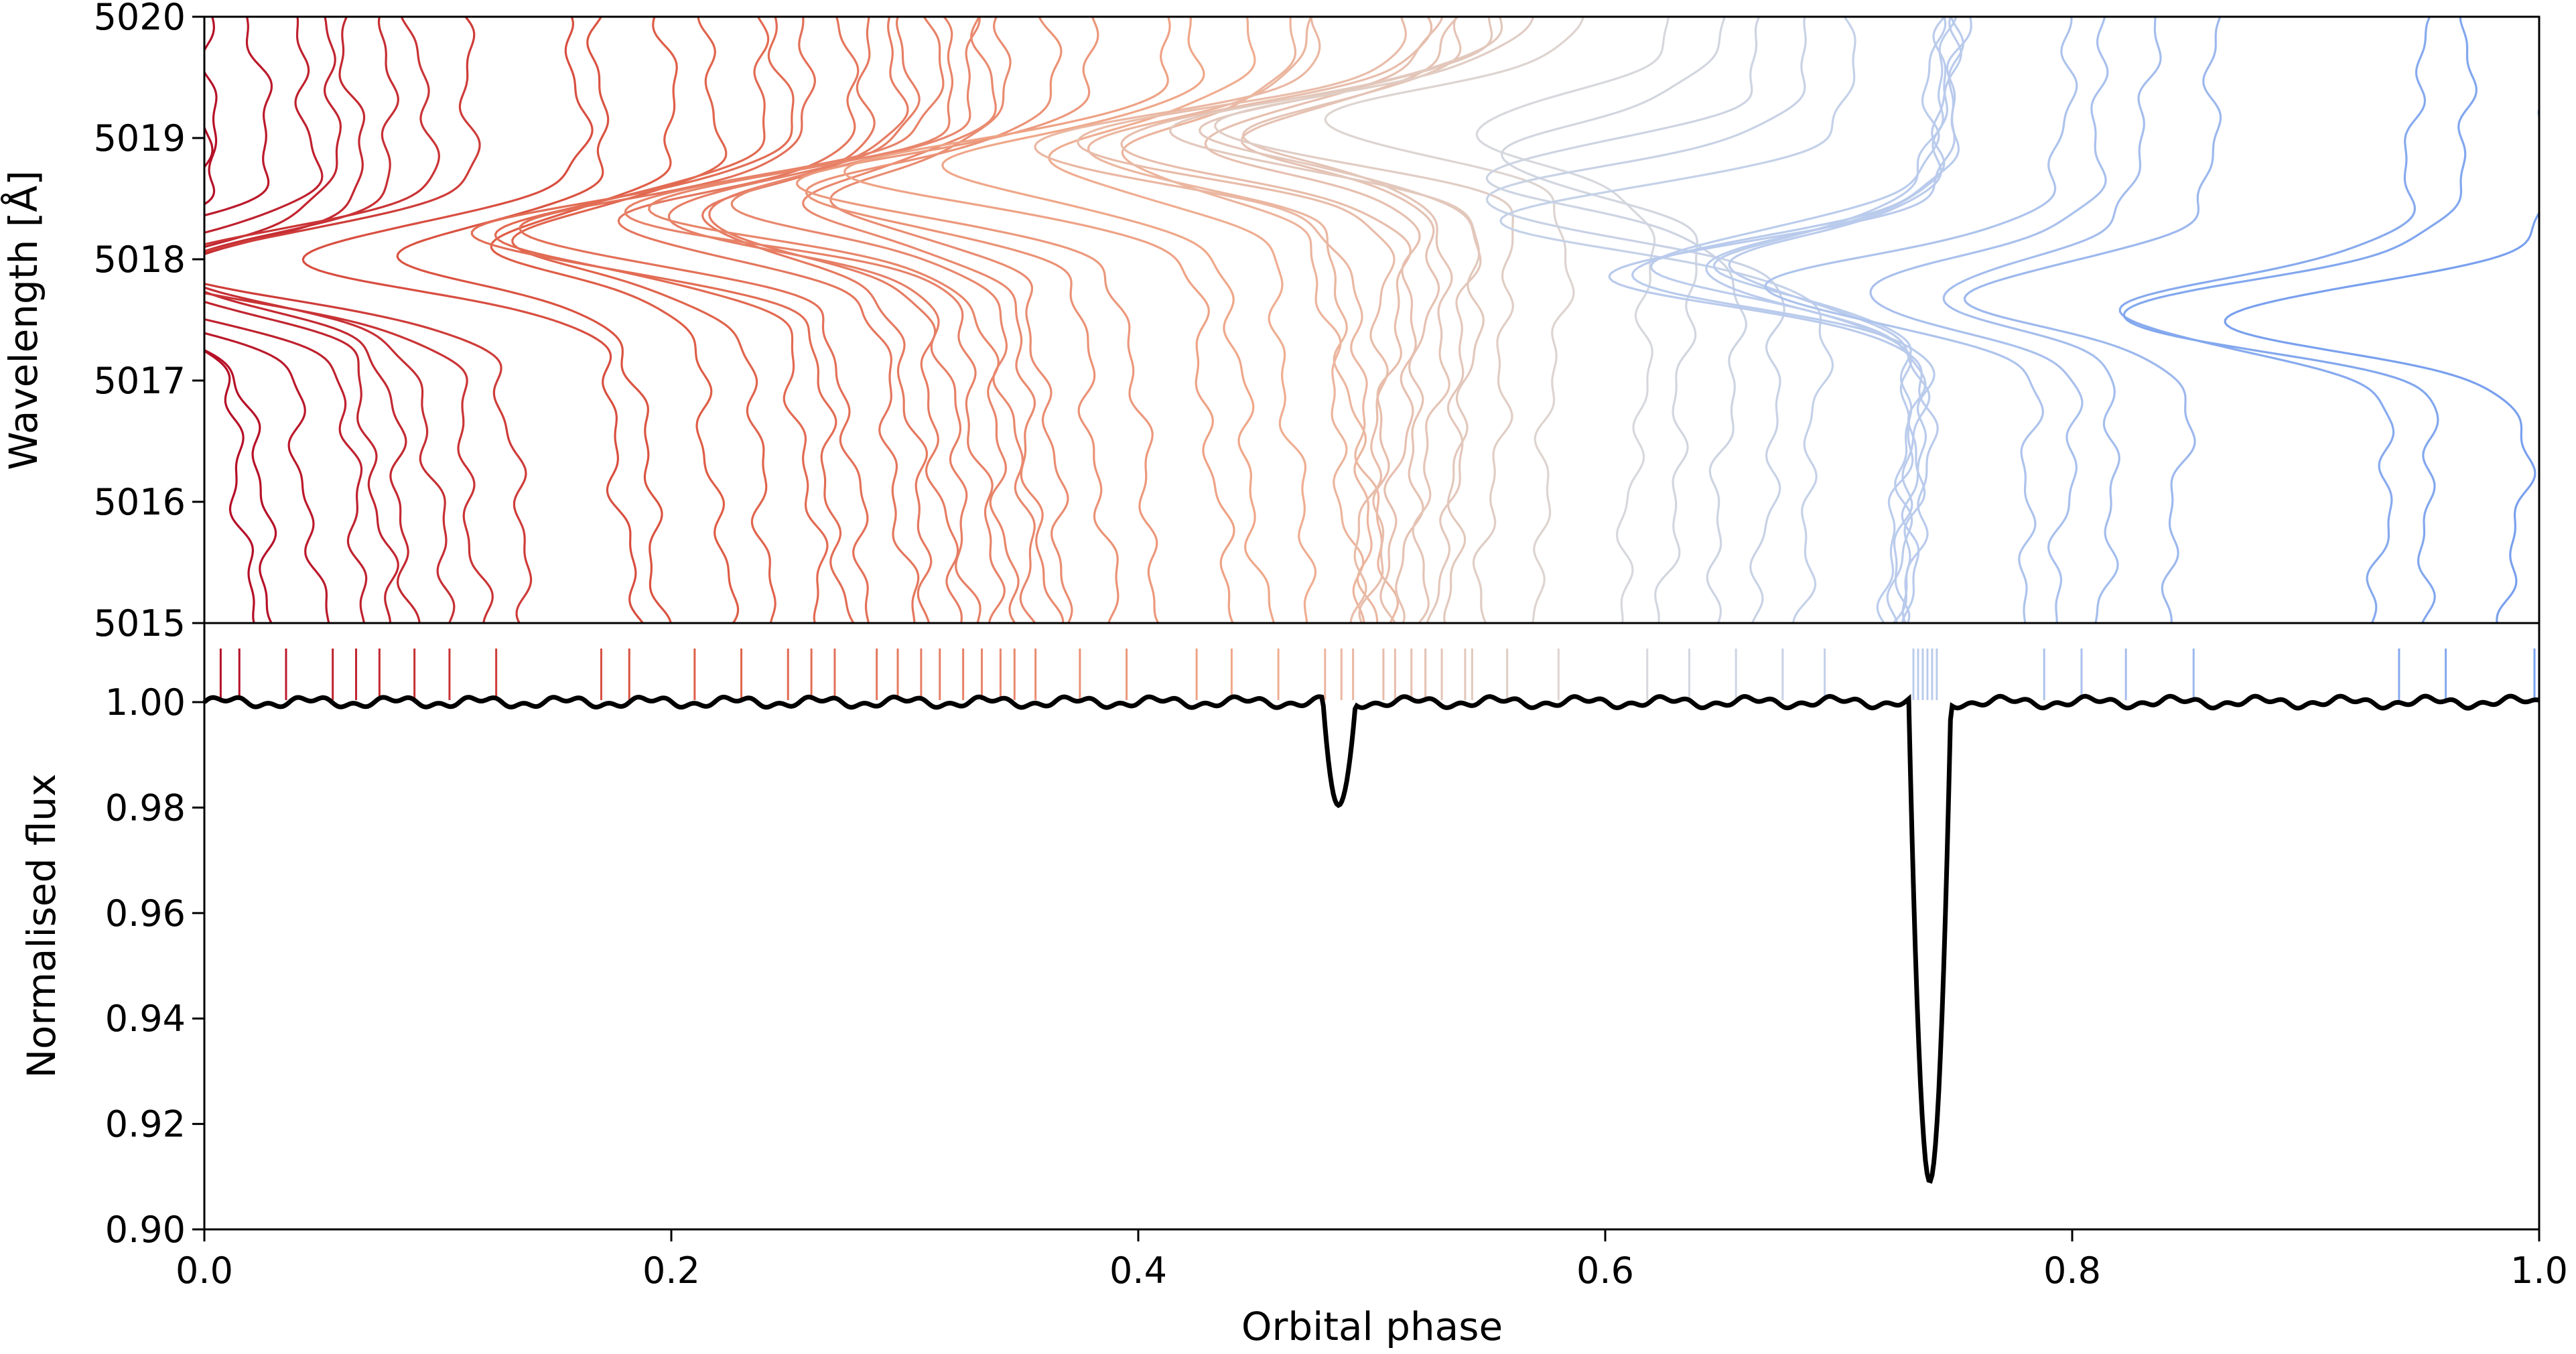 The image size is (2576, 1354). Describe the element at coordinates (145, 702) in the screenshot. I see `y-tick-label: 1.00` at that location.